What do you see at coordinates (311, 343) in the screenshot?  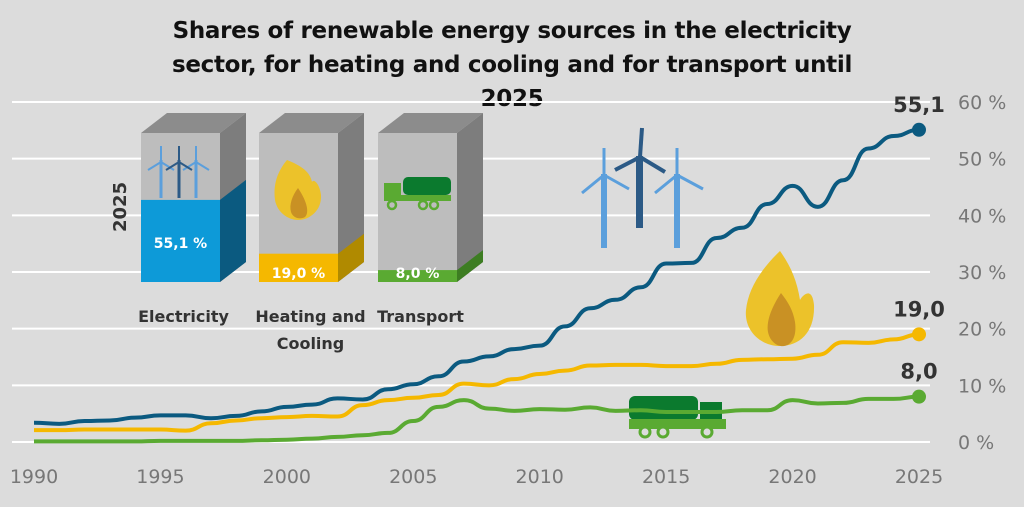 I see `box-category-label-2: Cooling` at bounding box center [311, 343].